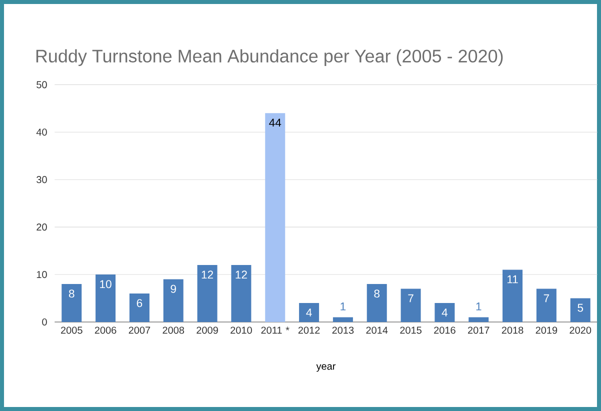 Image resolution: width=601 pixels, height=411 pixels. I want to click on data-label: 5, so click(581, 308).